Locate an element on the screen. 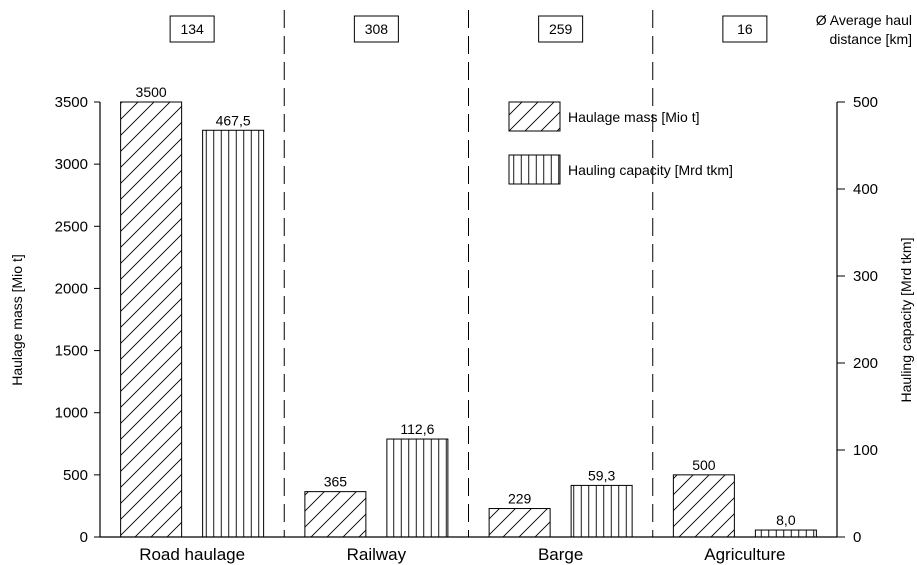 The width and height of the screenshot is (917, 565). avg-distance-label-line2: distance [km] is located at coordinates (871, 39).